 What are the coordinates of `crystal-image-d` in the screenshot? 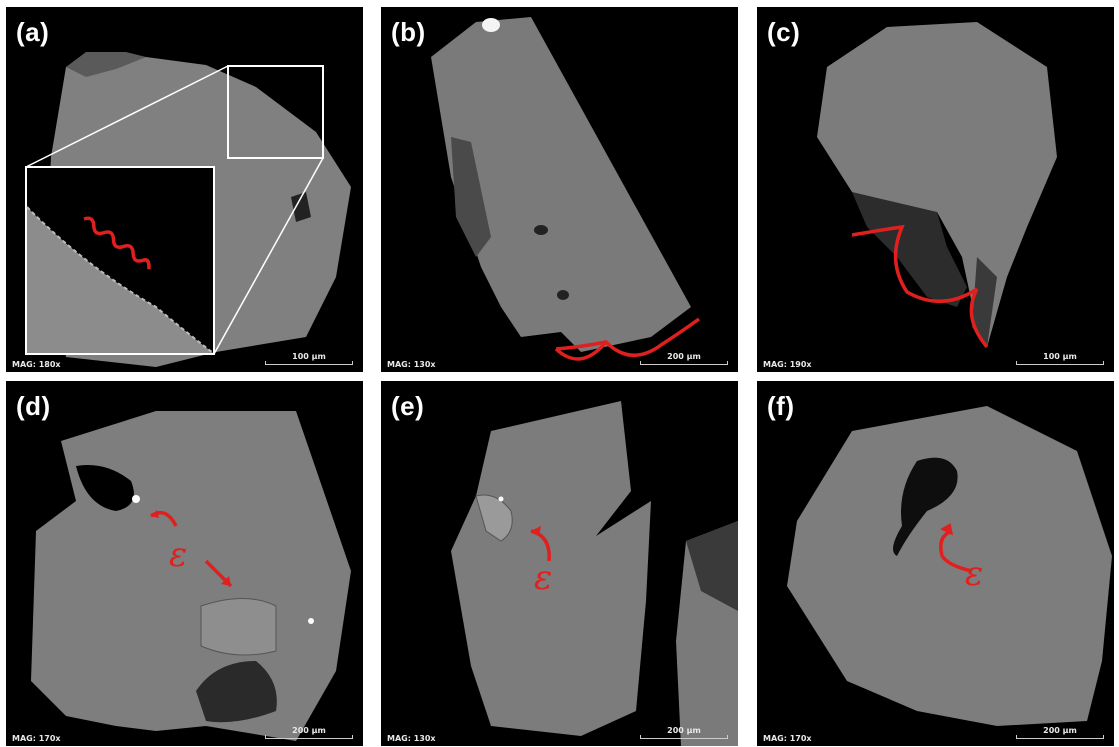 It's located at (191, 576).